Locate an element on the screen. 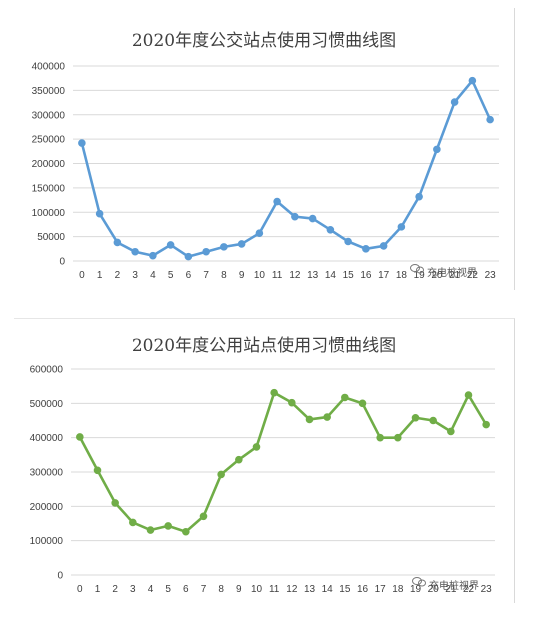 The width and height of the screenshot is (534, 622). y-tick-label: 250000 is located at coordinates (49, 140).